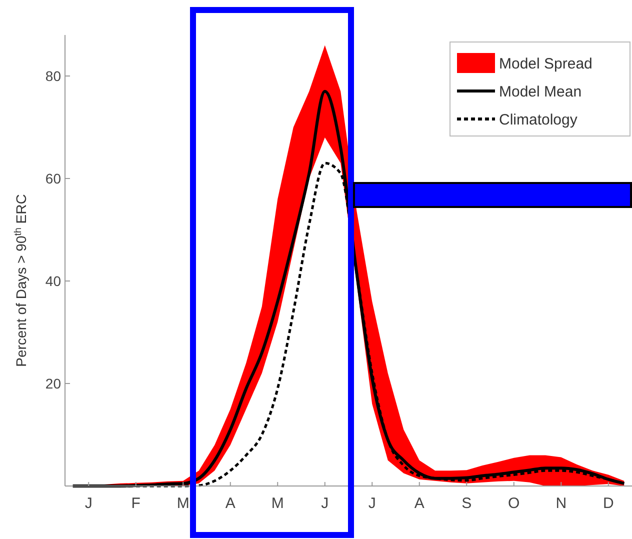 Image resolution: width=632 pixels, height=539 pixels. Describe the element at coordinates (467, 503) in the screenshot. I see `x-tick-label: S` at that location.